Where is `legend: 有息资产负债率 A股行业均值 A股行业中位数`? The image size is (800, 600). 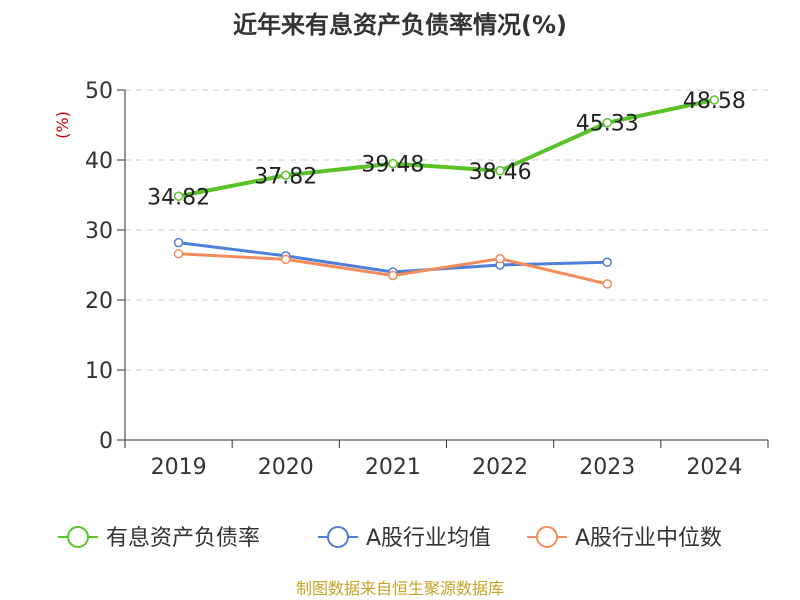
legend: 有息资产负债率 A股行业均值 A股行业中位数 is located at coordinates (390, 538).